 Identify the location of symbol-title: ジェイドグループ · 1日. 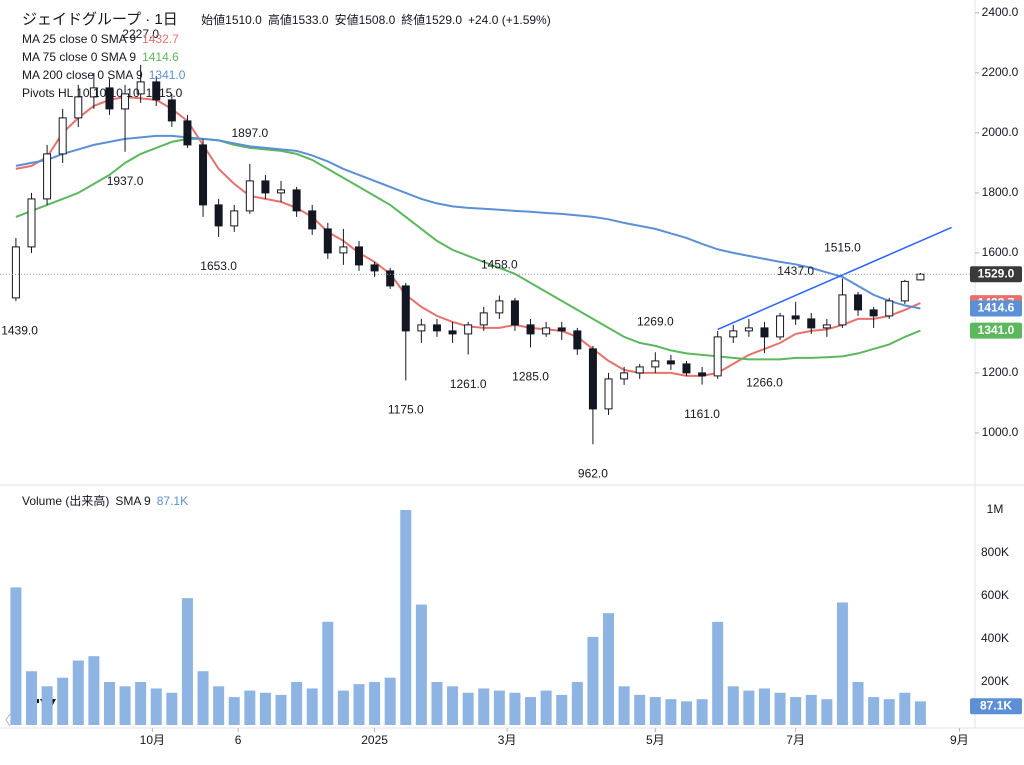
(100, 19).